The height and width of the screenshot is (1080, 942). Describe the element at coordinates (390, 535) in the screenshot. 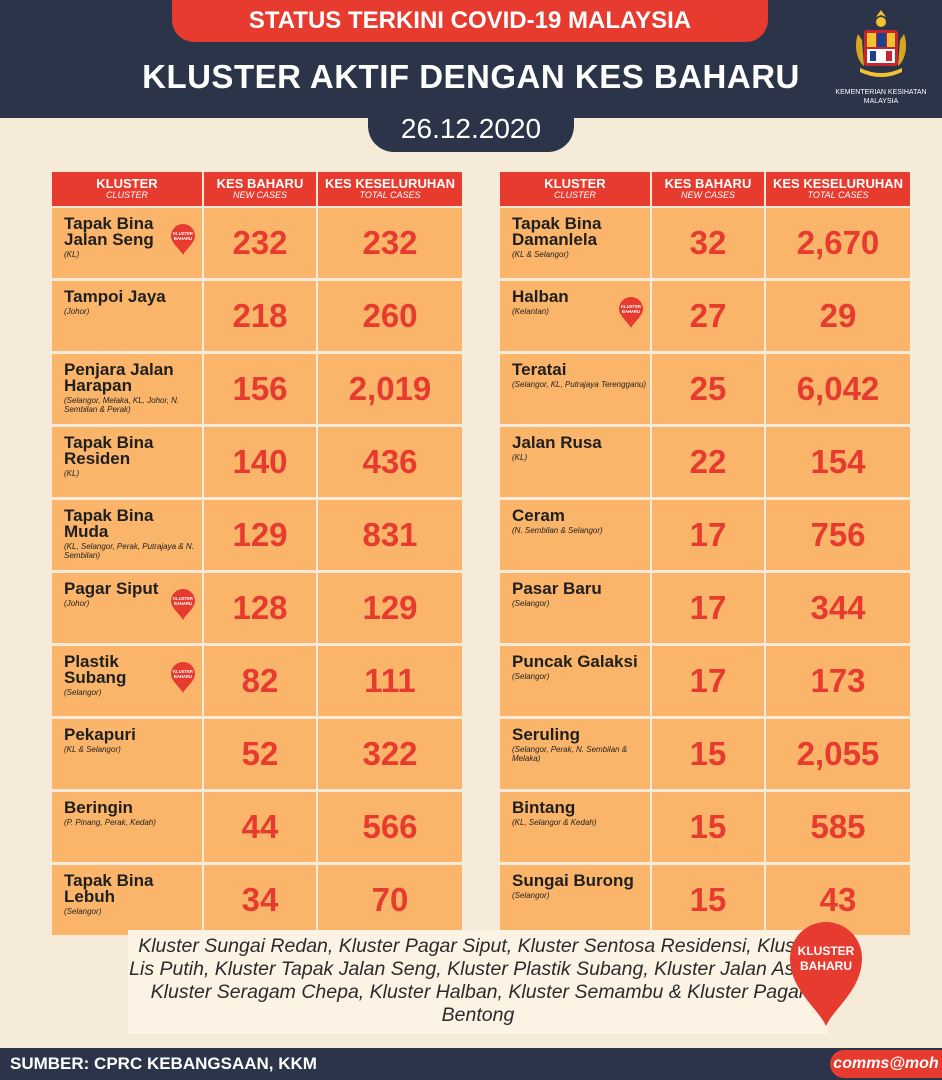

I see `total-cases-value: 831` at that location.